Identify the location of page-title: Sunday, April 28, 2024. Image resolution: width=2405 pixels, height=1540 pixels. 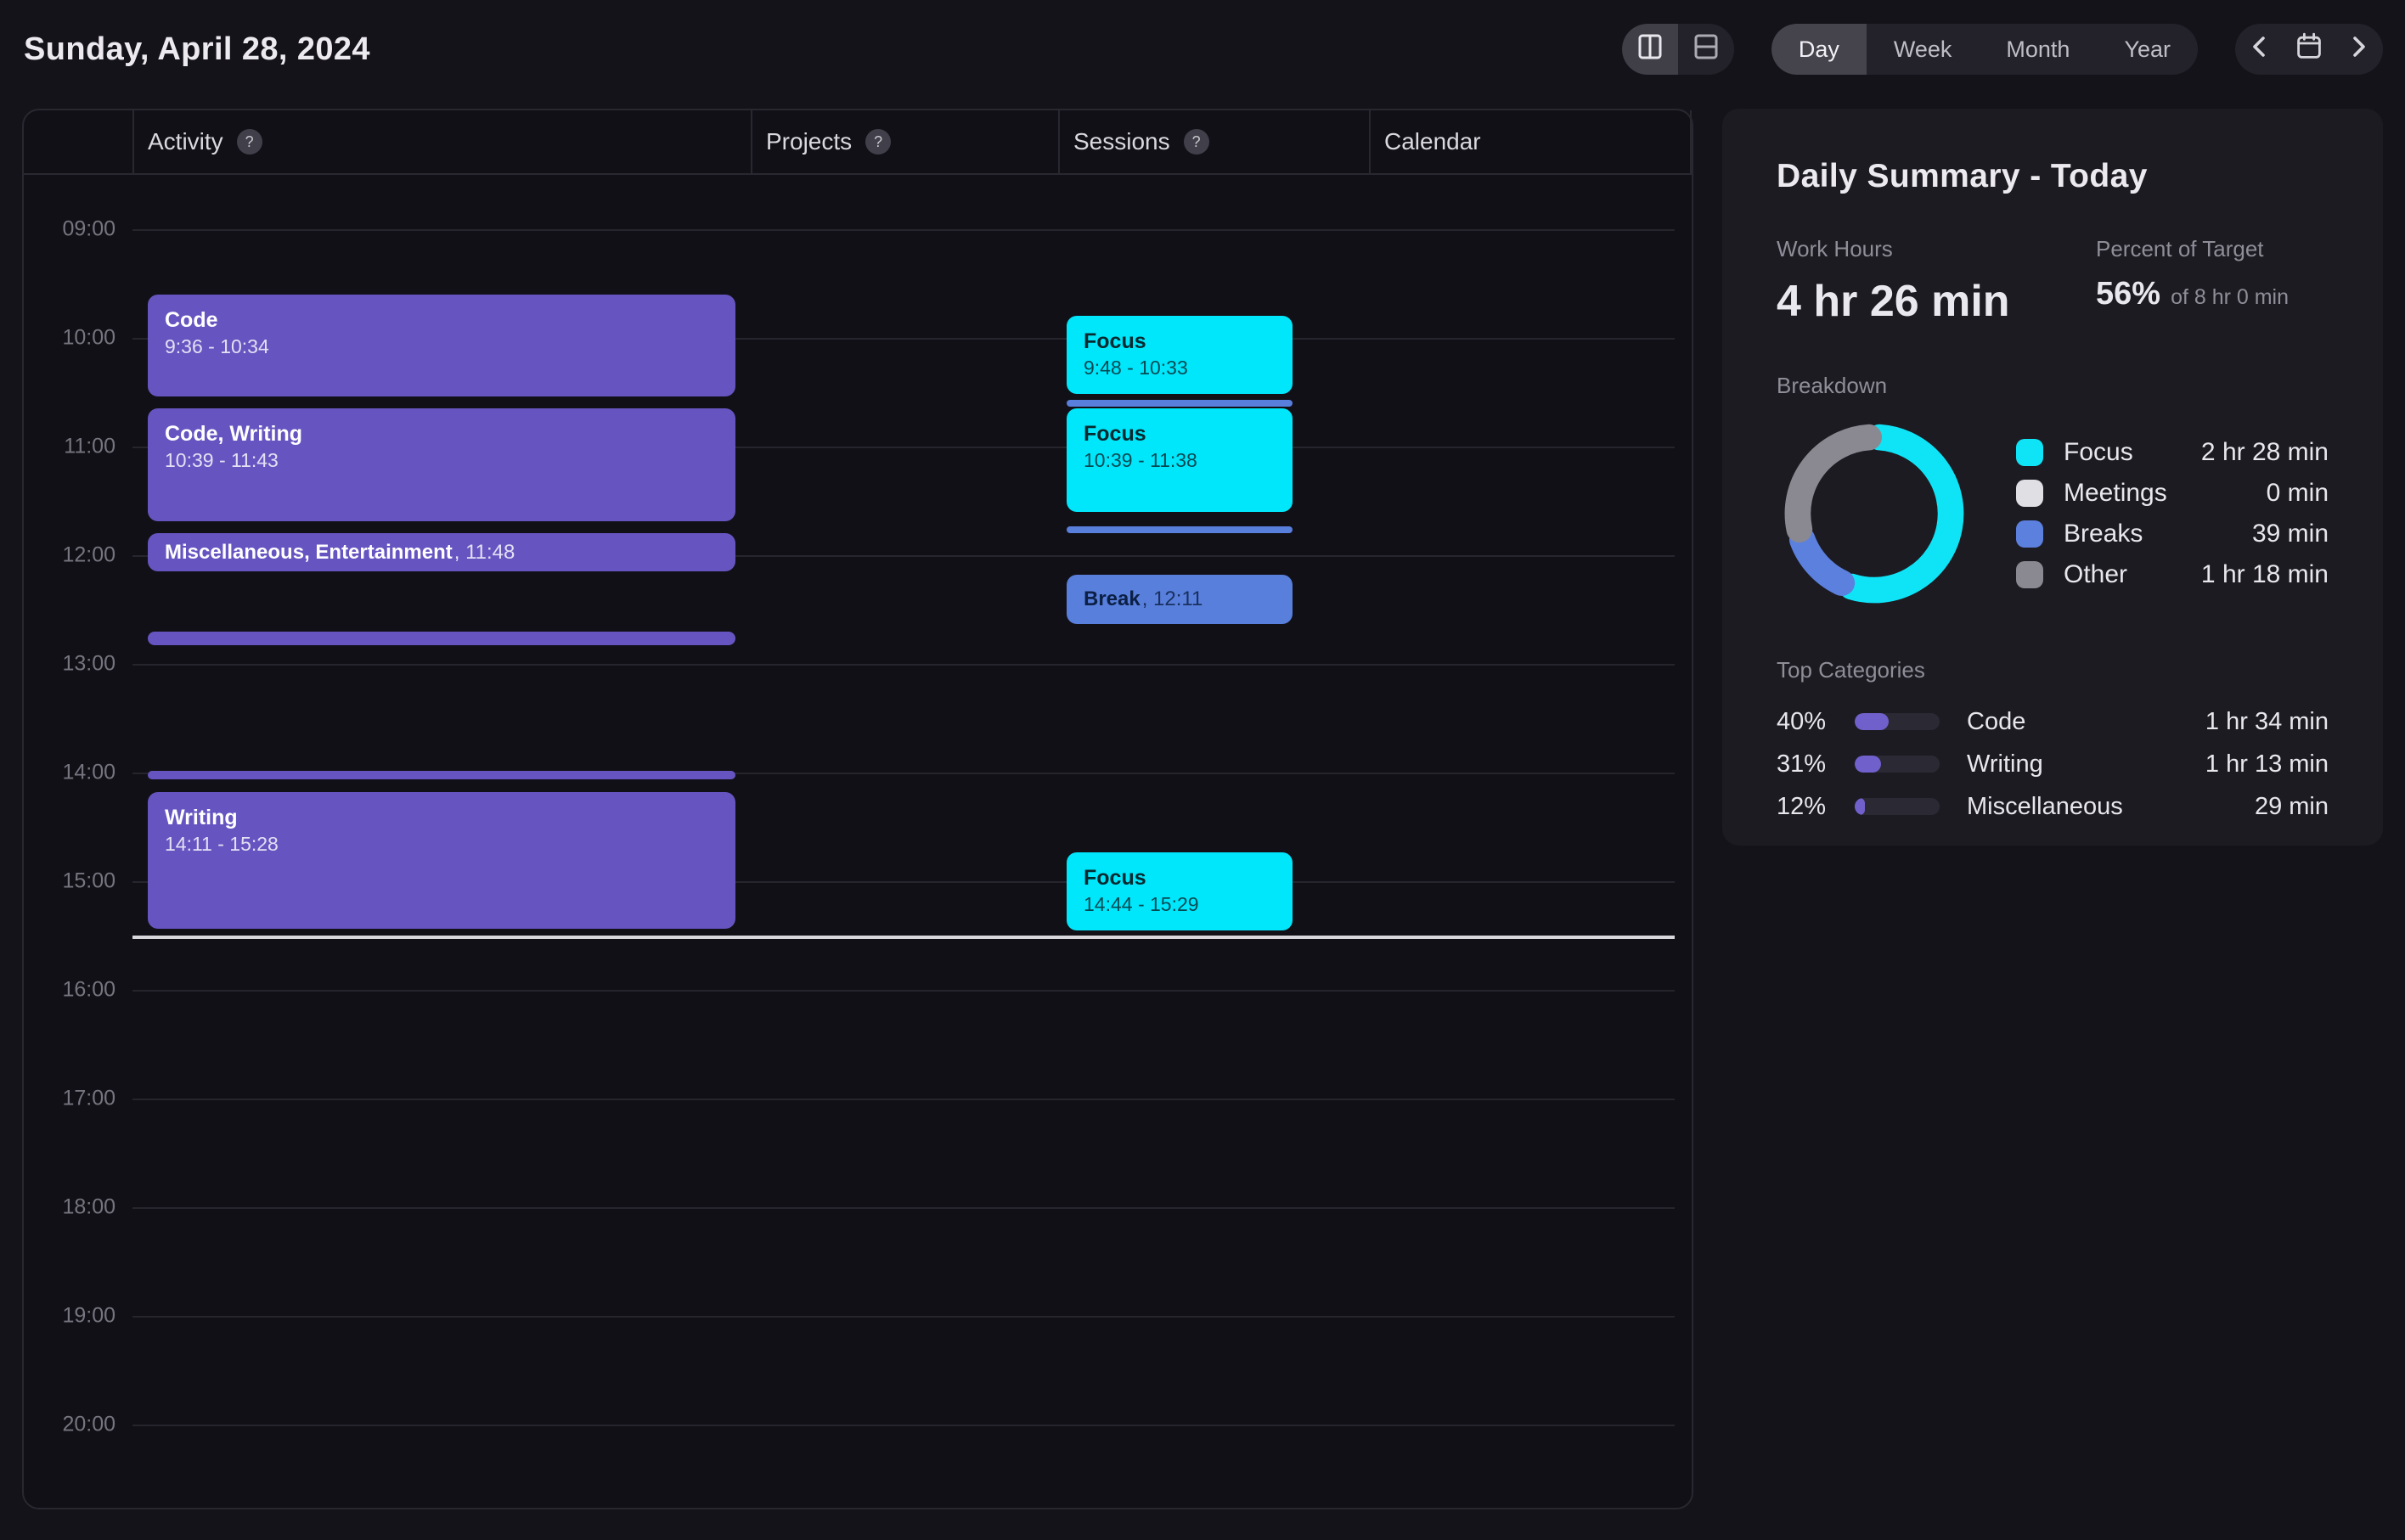
(197, 49).